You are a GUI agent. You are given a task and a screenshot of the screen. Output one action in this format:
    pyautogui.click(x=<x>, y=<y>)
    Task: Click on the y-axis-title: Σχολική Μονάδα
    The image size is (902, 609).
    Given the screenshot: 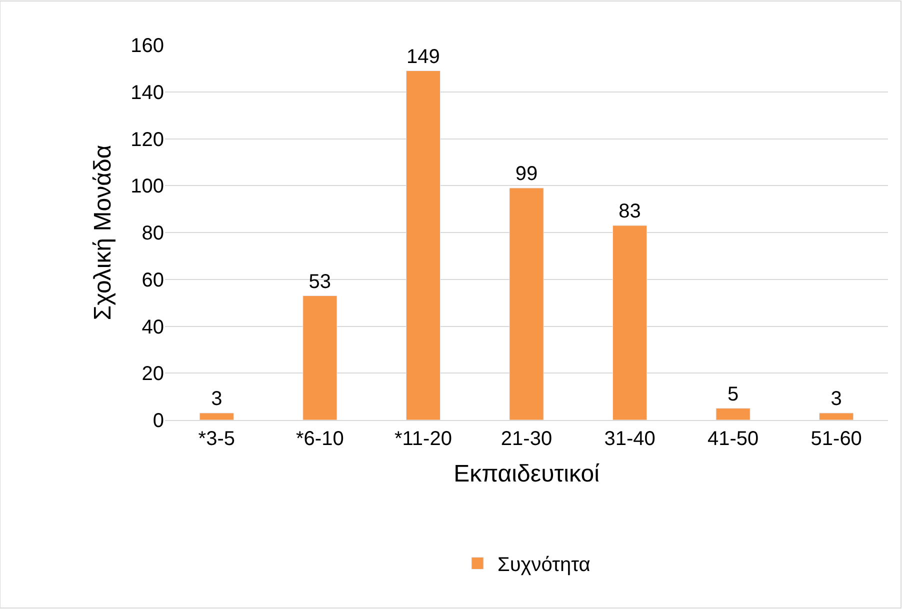 What is the action you would take?
    pyautogui.click(x=103, y=232)
    